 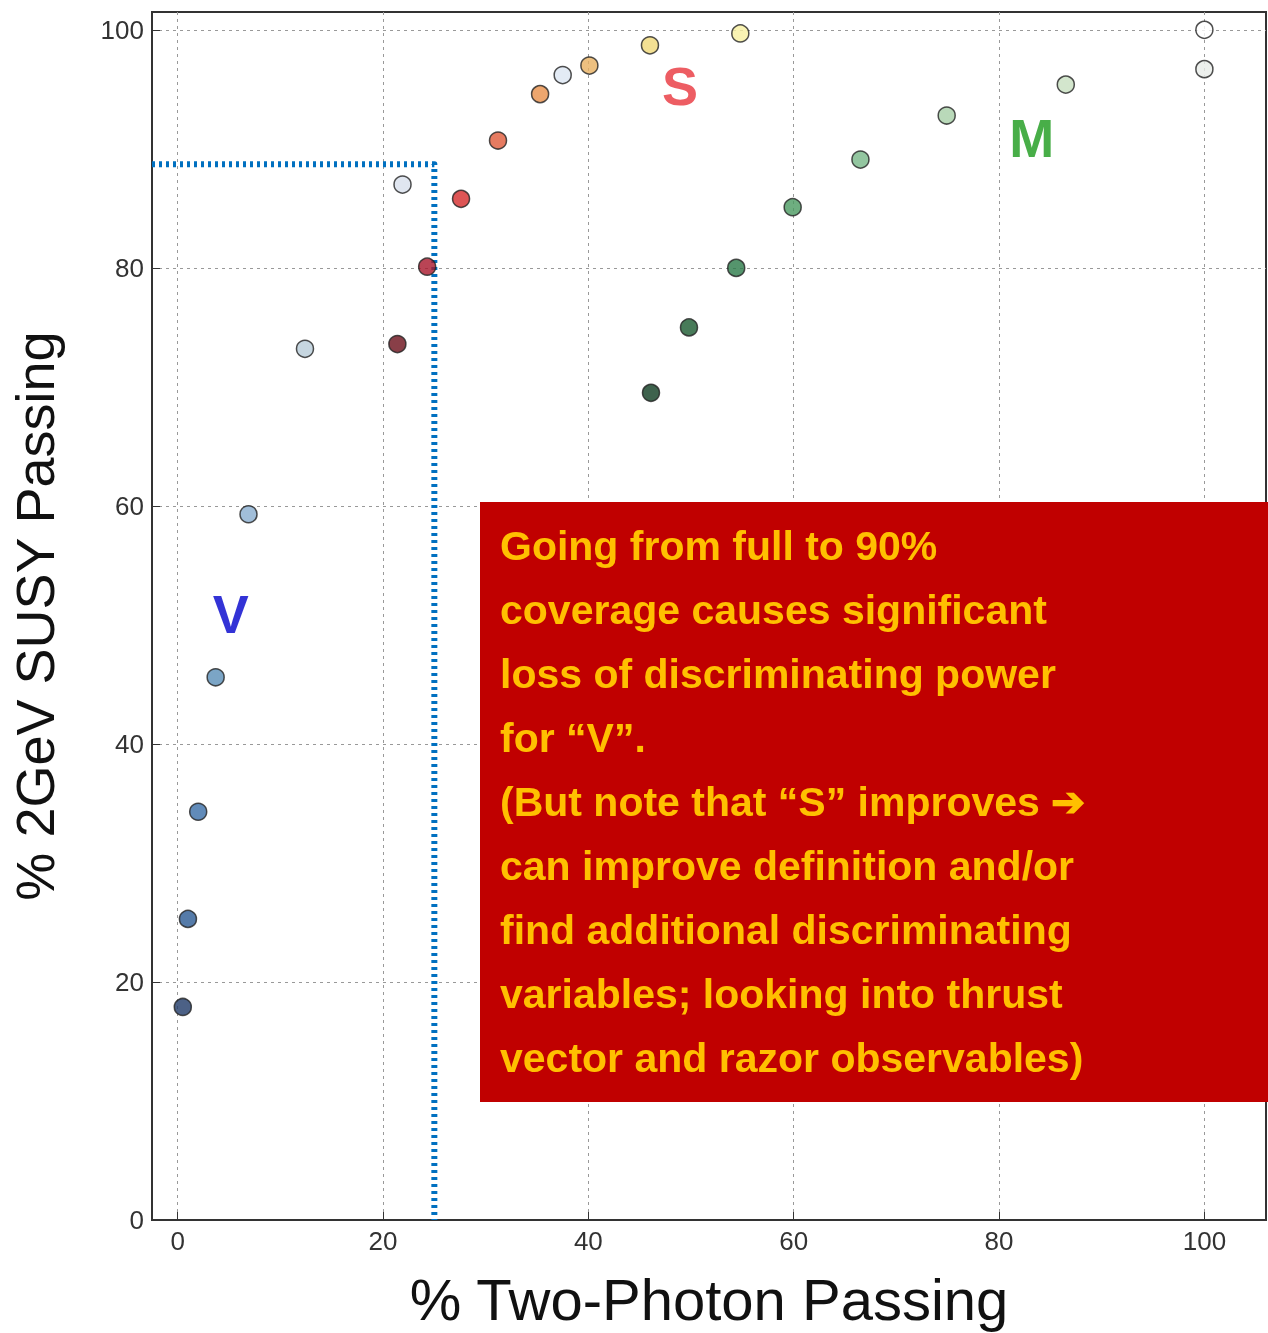 I want to click on x-tick-label: 40, so click(x=588, y=1241).